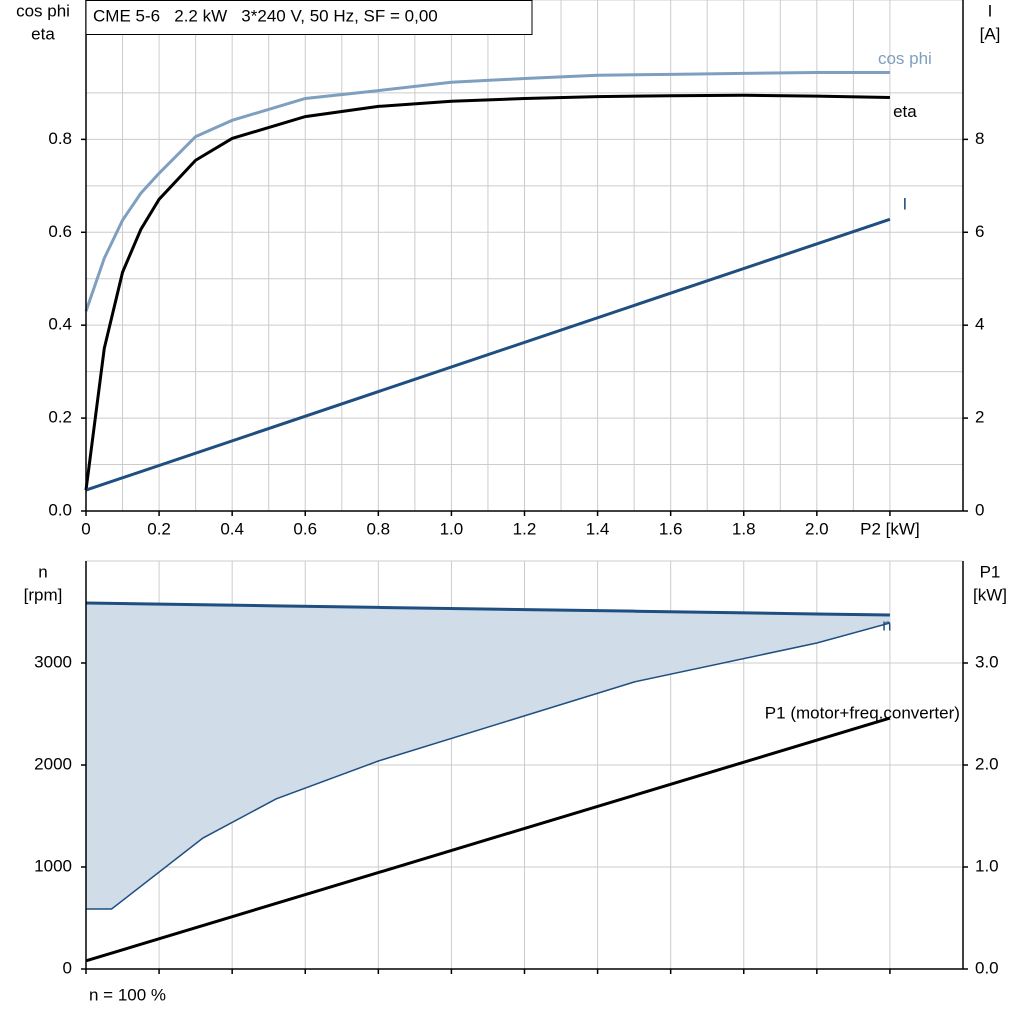 The width and height of the screenshot is (1024, 1024). Describe the element at coordinates (53, 763) in the screenshot. I see `y-tick-label: 2000` at that location.